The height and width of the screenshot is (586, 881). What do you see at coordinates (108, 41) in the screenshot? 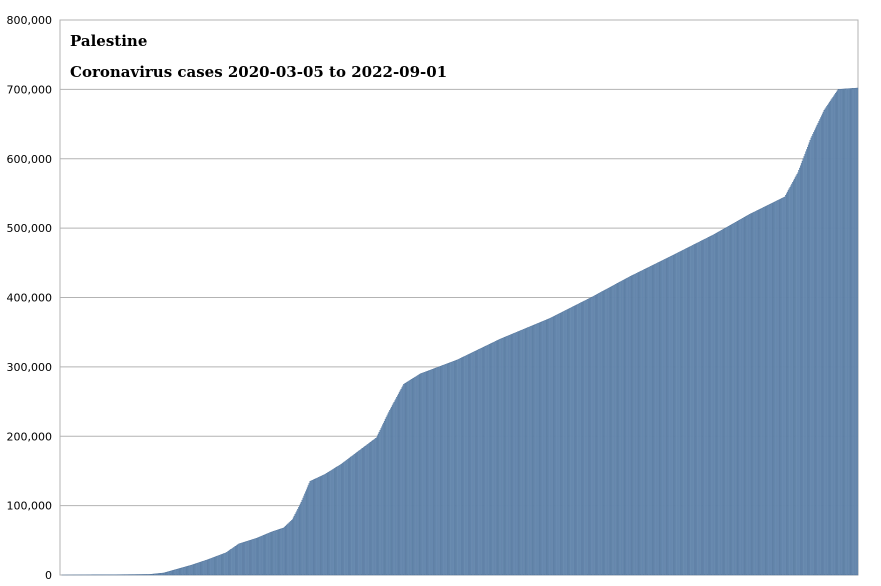
I see `chart-title: Palestine` at bounding box center [108, 41].